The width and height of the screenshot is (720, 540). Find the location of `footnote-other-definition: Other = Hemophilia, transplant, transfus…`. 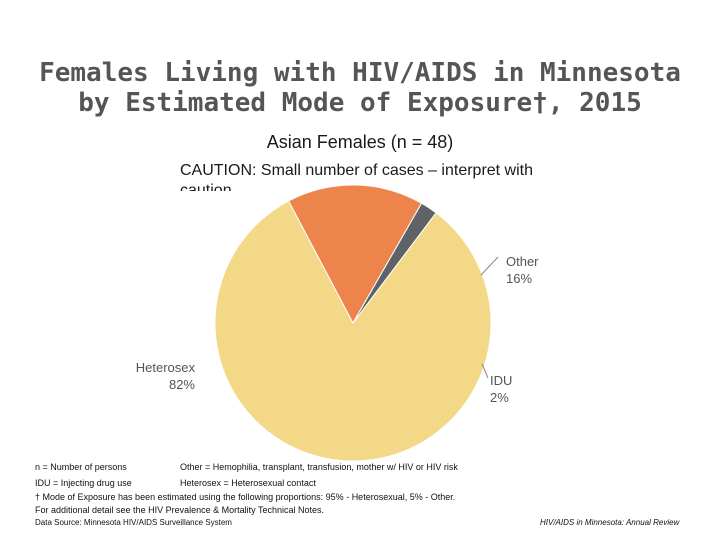

footnote-other-definition: Other = Hemophilia, transplant, transfus… is located at coordinates (319, 467).